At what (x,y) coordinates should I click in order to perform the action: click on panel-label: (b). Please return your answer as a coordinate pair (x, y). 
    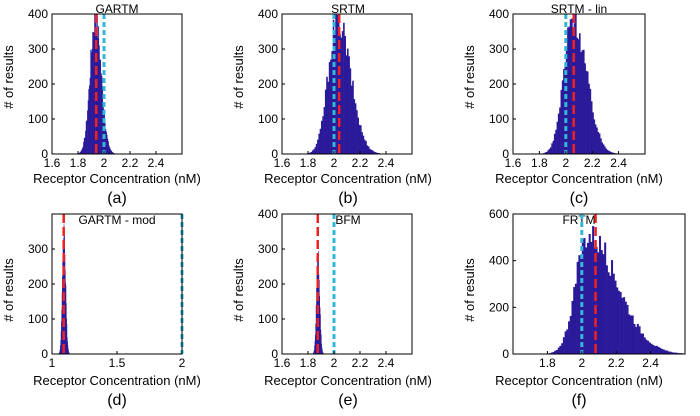
    Looking at the image, I should click on (348, 198).